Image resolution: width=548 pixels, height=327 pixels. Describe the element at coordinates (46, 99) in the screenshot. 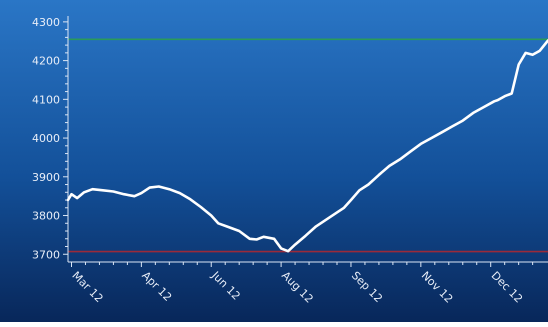

I see `y-tick-label: 4100` at that location.